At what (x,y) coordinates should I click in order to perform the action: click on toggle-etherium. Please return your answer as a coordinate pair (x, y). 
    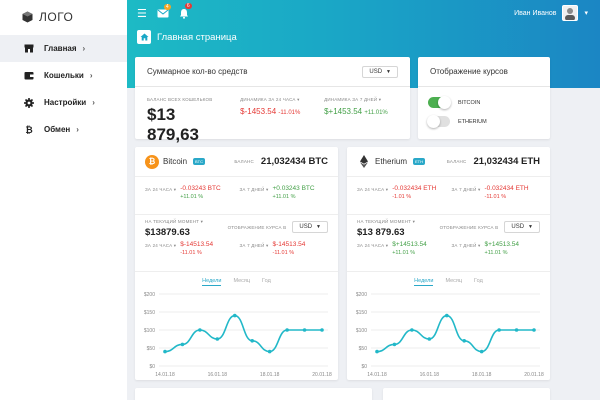
    Looking at the image, I should click on (438, 121).